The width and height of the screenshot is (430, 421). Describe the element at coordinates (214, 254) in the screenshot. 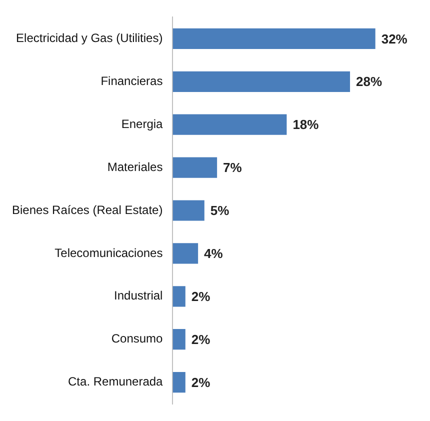

I see `data-label: 4%` at that location.